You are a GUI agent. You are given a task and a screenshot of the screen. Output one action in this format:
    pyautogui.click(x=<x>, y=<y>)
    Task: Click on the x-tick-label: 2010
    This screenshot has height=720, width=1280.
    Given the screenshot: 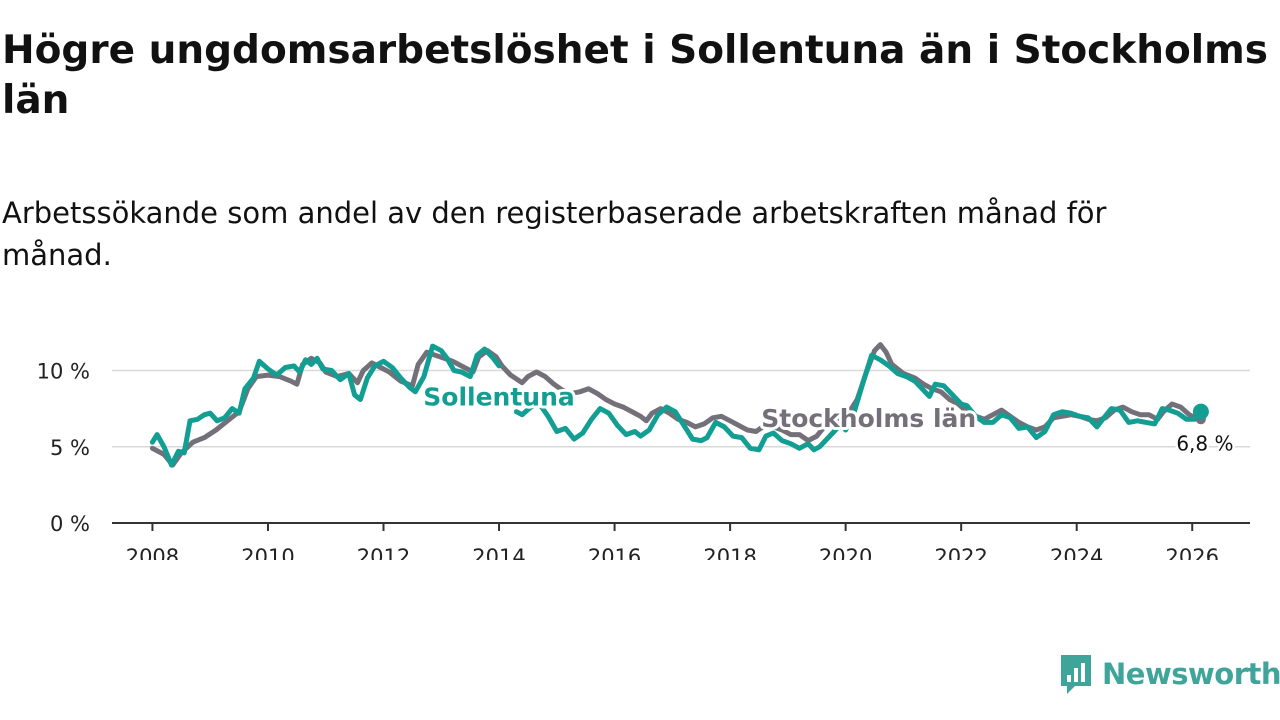 What is the action you would take?
    pyautogui.click(x=267, y=552)
    